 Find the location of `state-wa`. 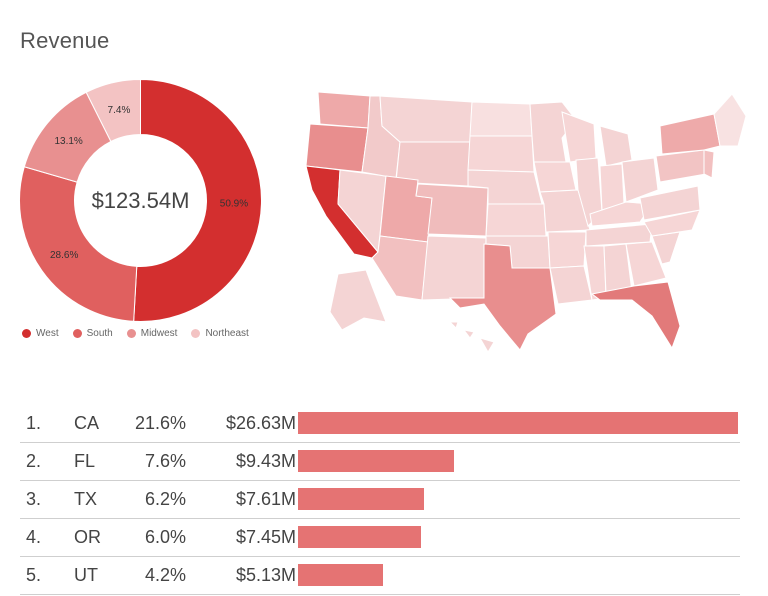

state-wa is located at coordinates (344, 110).